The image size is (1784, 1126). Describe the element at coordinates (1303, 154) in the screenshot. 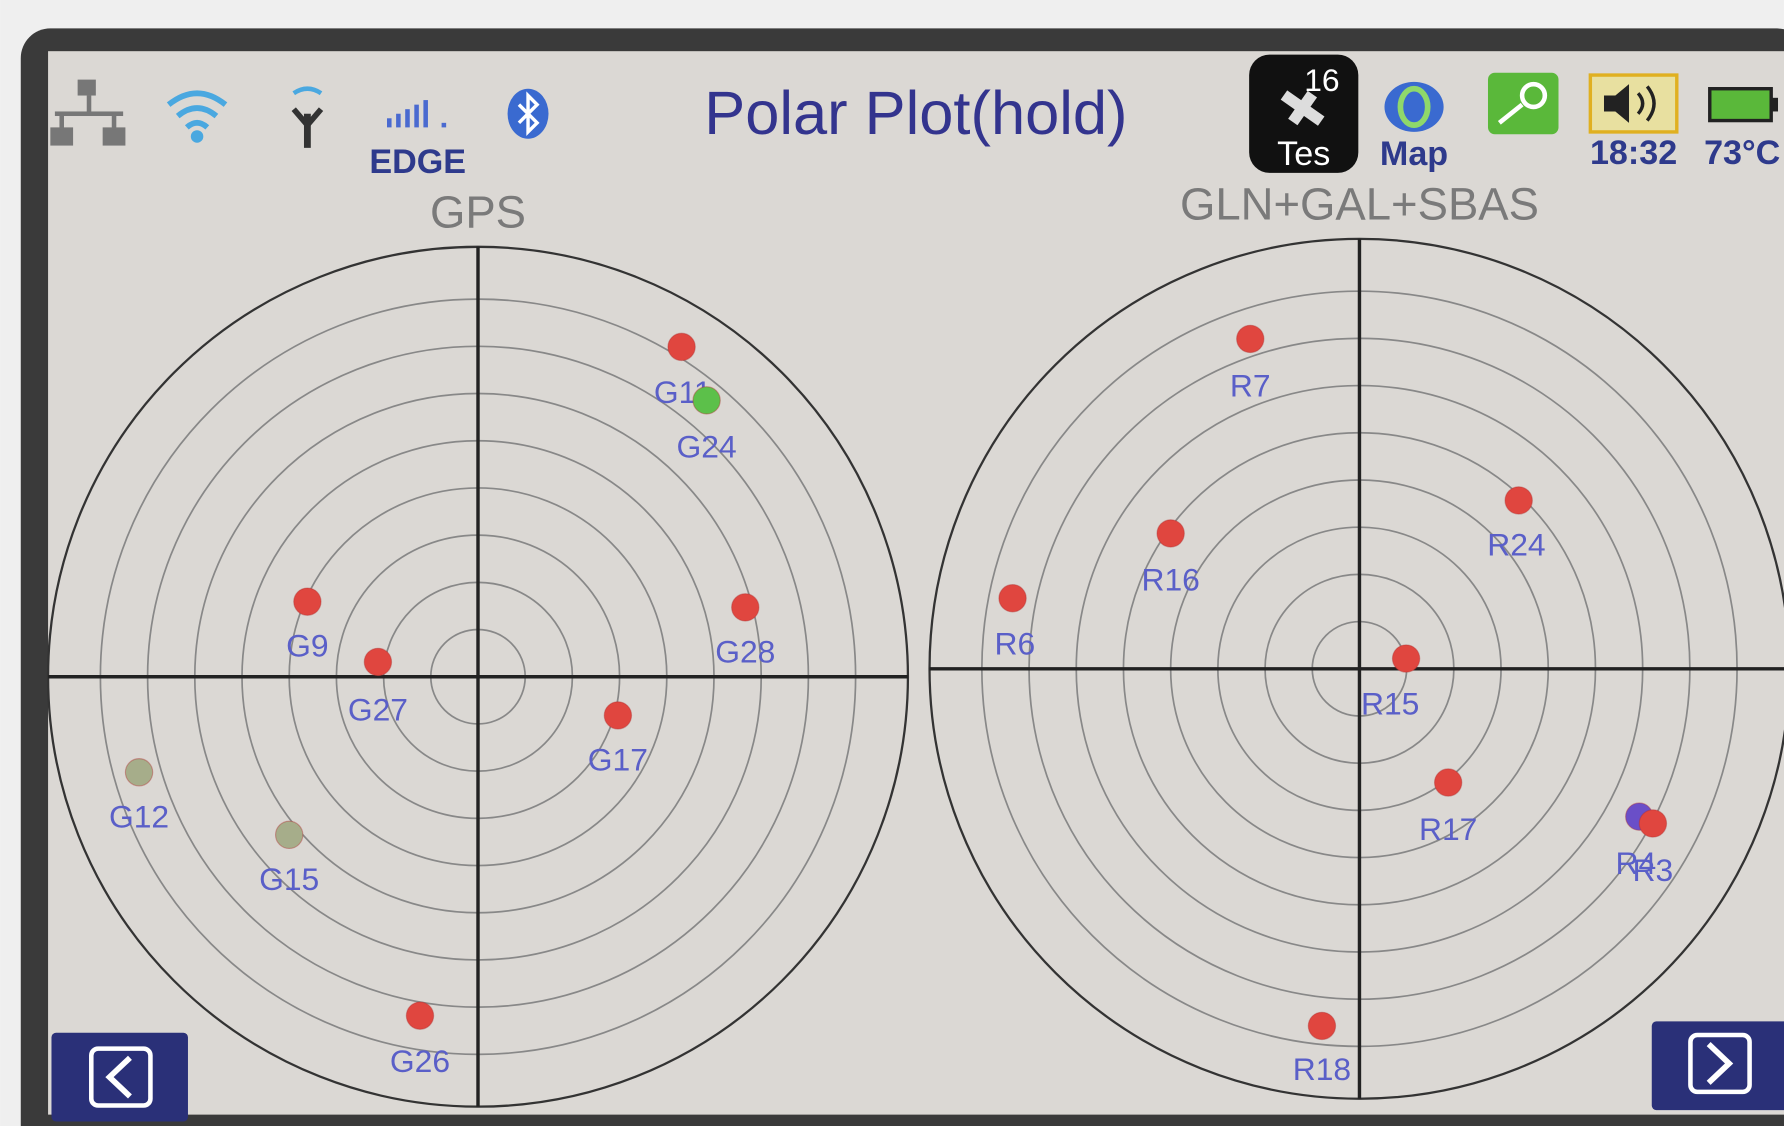

I see `test-label: Tes` at that location.